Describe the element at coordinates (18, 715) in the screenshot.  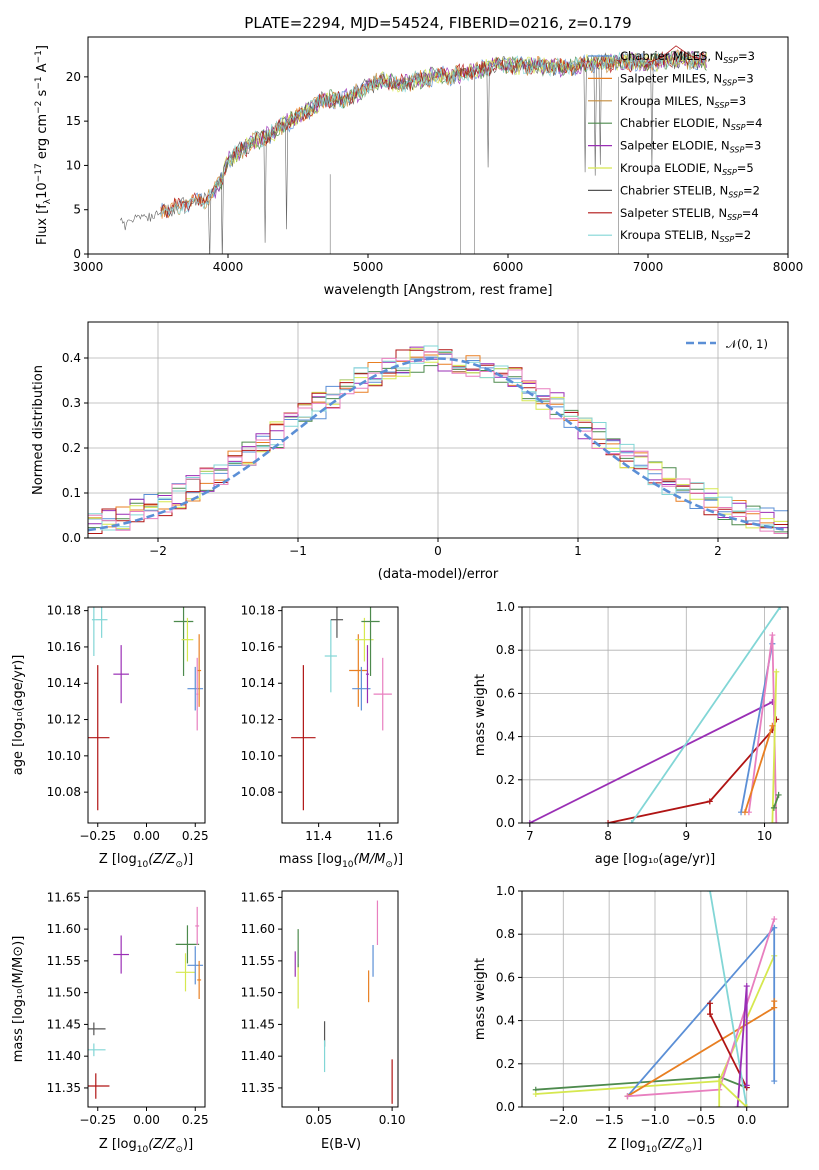
I see `age-ylabel: age [log₁₀(age/yr)]` at that location.